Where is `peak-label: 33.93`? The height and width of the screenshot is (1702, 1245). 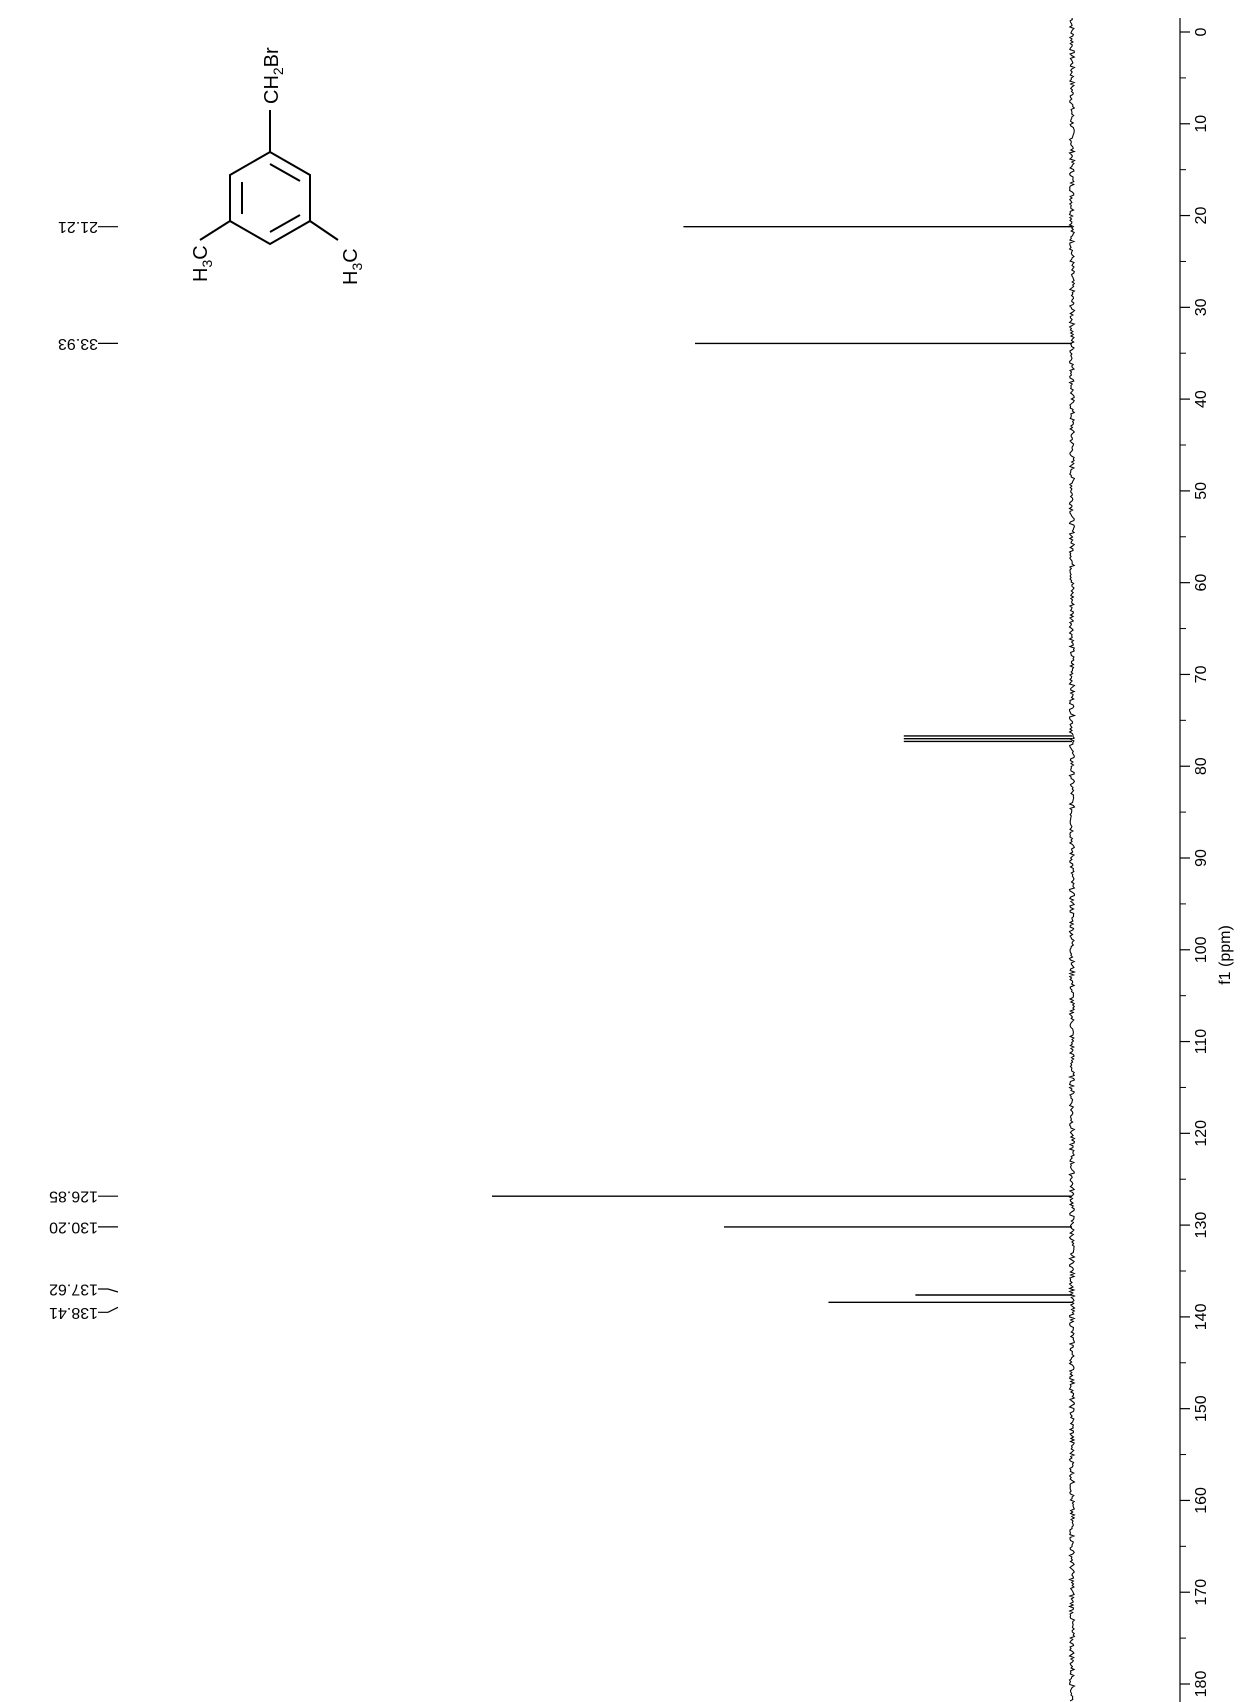 peak-label: 33.93 is located at coordinates (78, 343).